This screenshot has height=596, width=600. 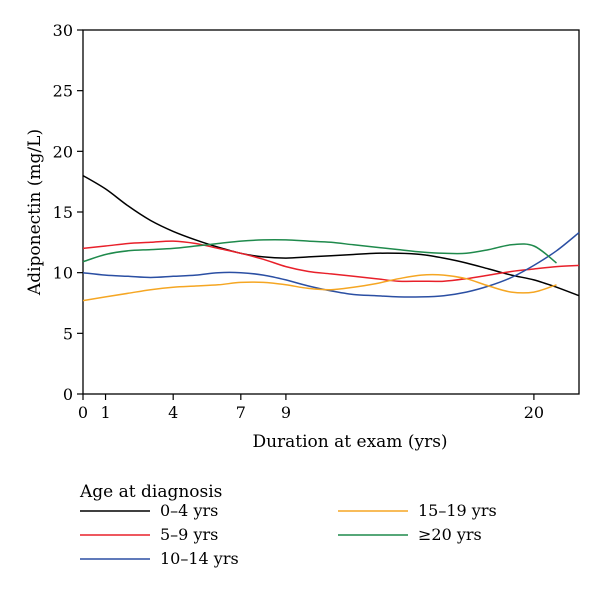 I want to click on y-axis: 0 5 10 15 20 25 30, so click(x=68, y=212).